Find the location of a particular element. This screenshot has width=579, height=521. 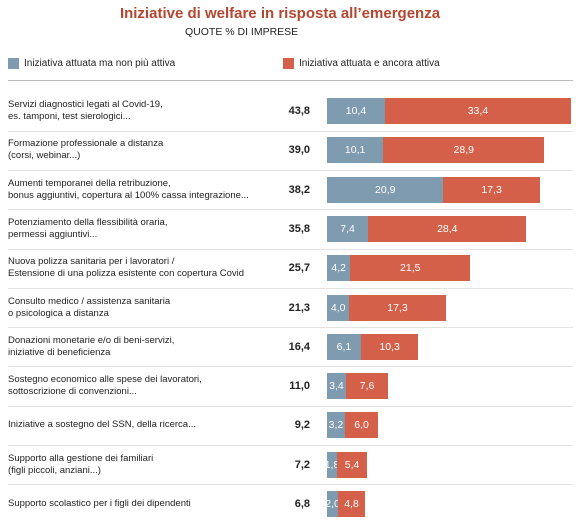

total-label: 25,7 is located at coordinates (299, 268).